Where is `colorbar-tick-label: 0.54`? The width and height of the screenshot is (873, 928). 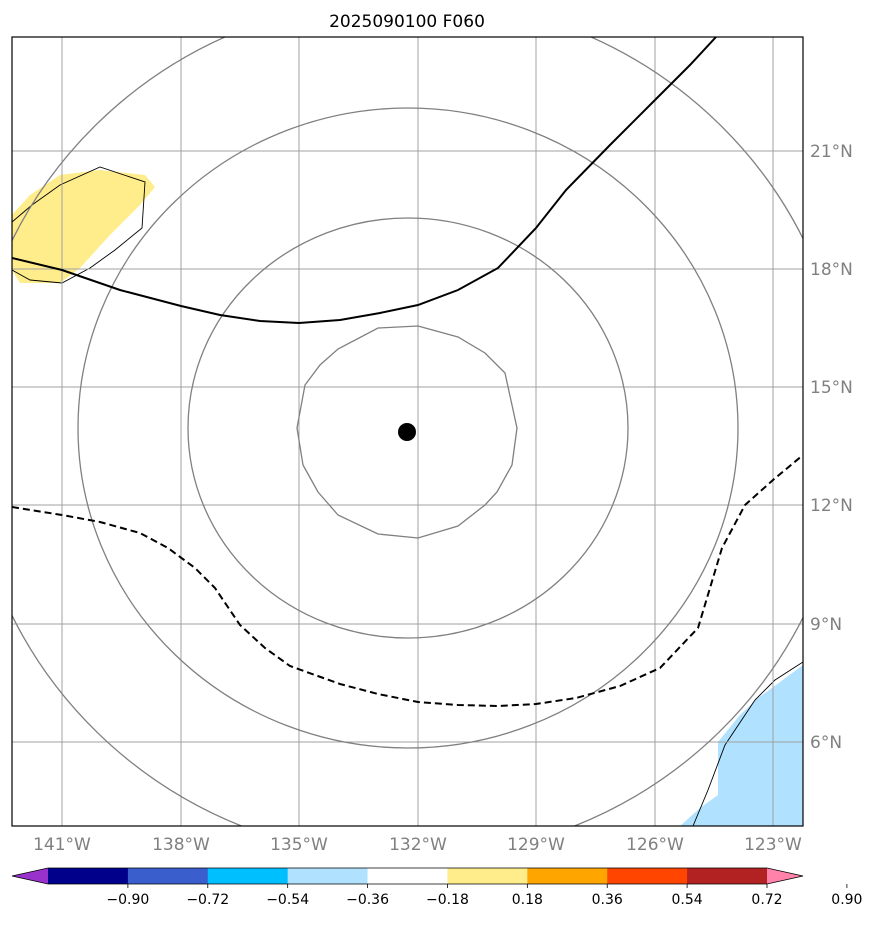
colorbar-tick-label: 0.54 is located at coordinates (687, 900).